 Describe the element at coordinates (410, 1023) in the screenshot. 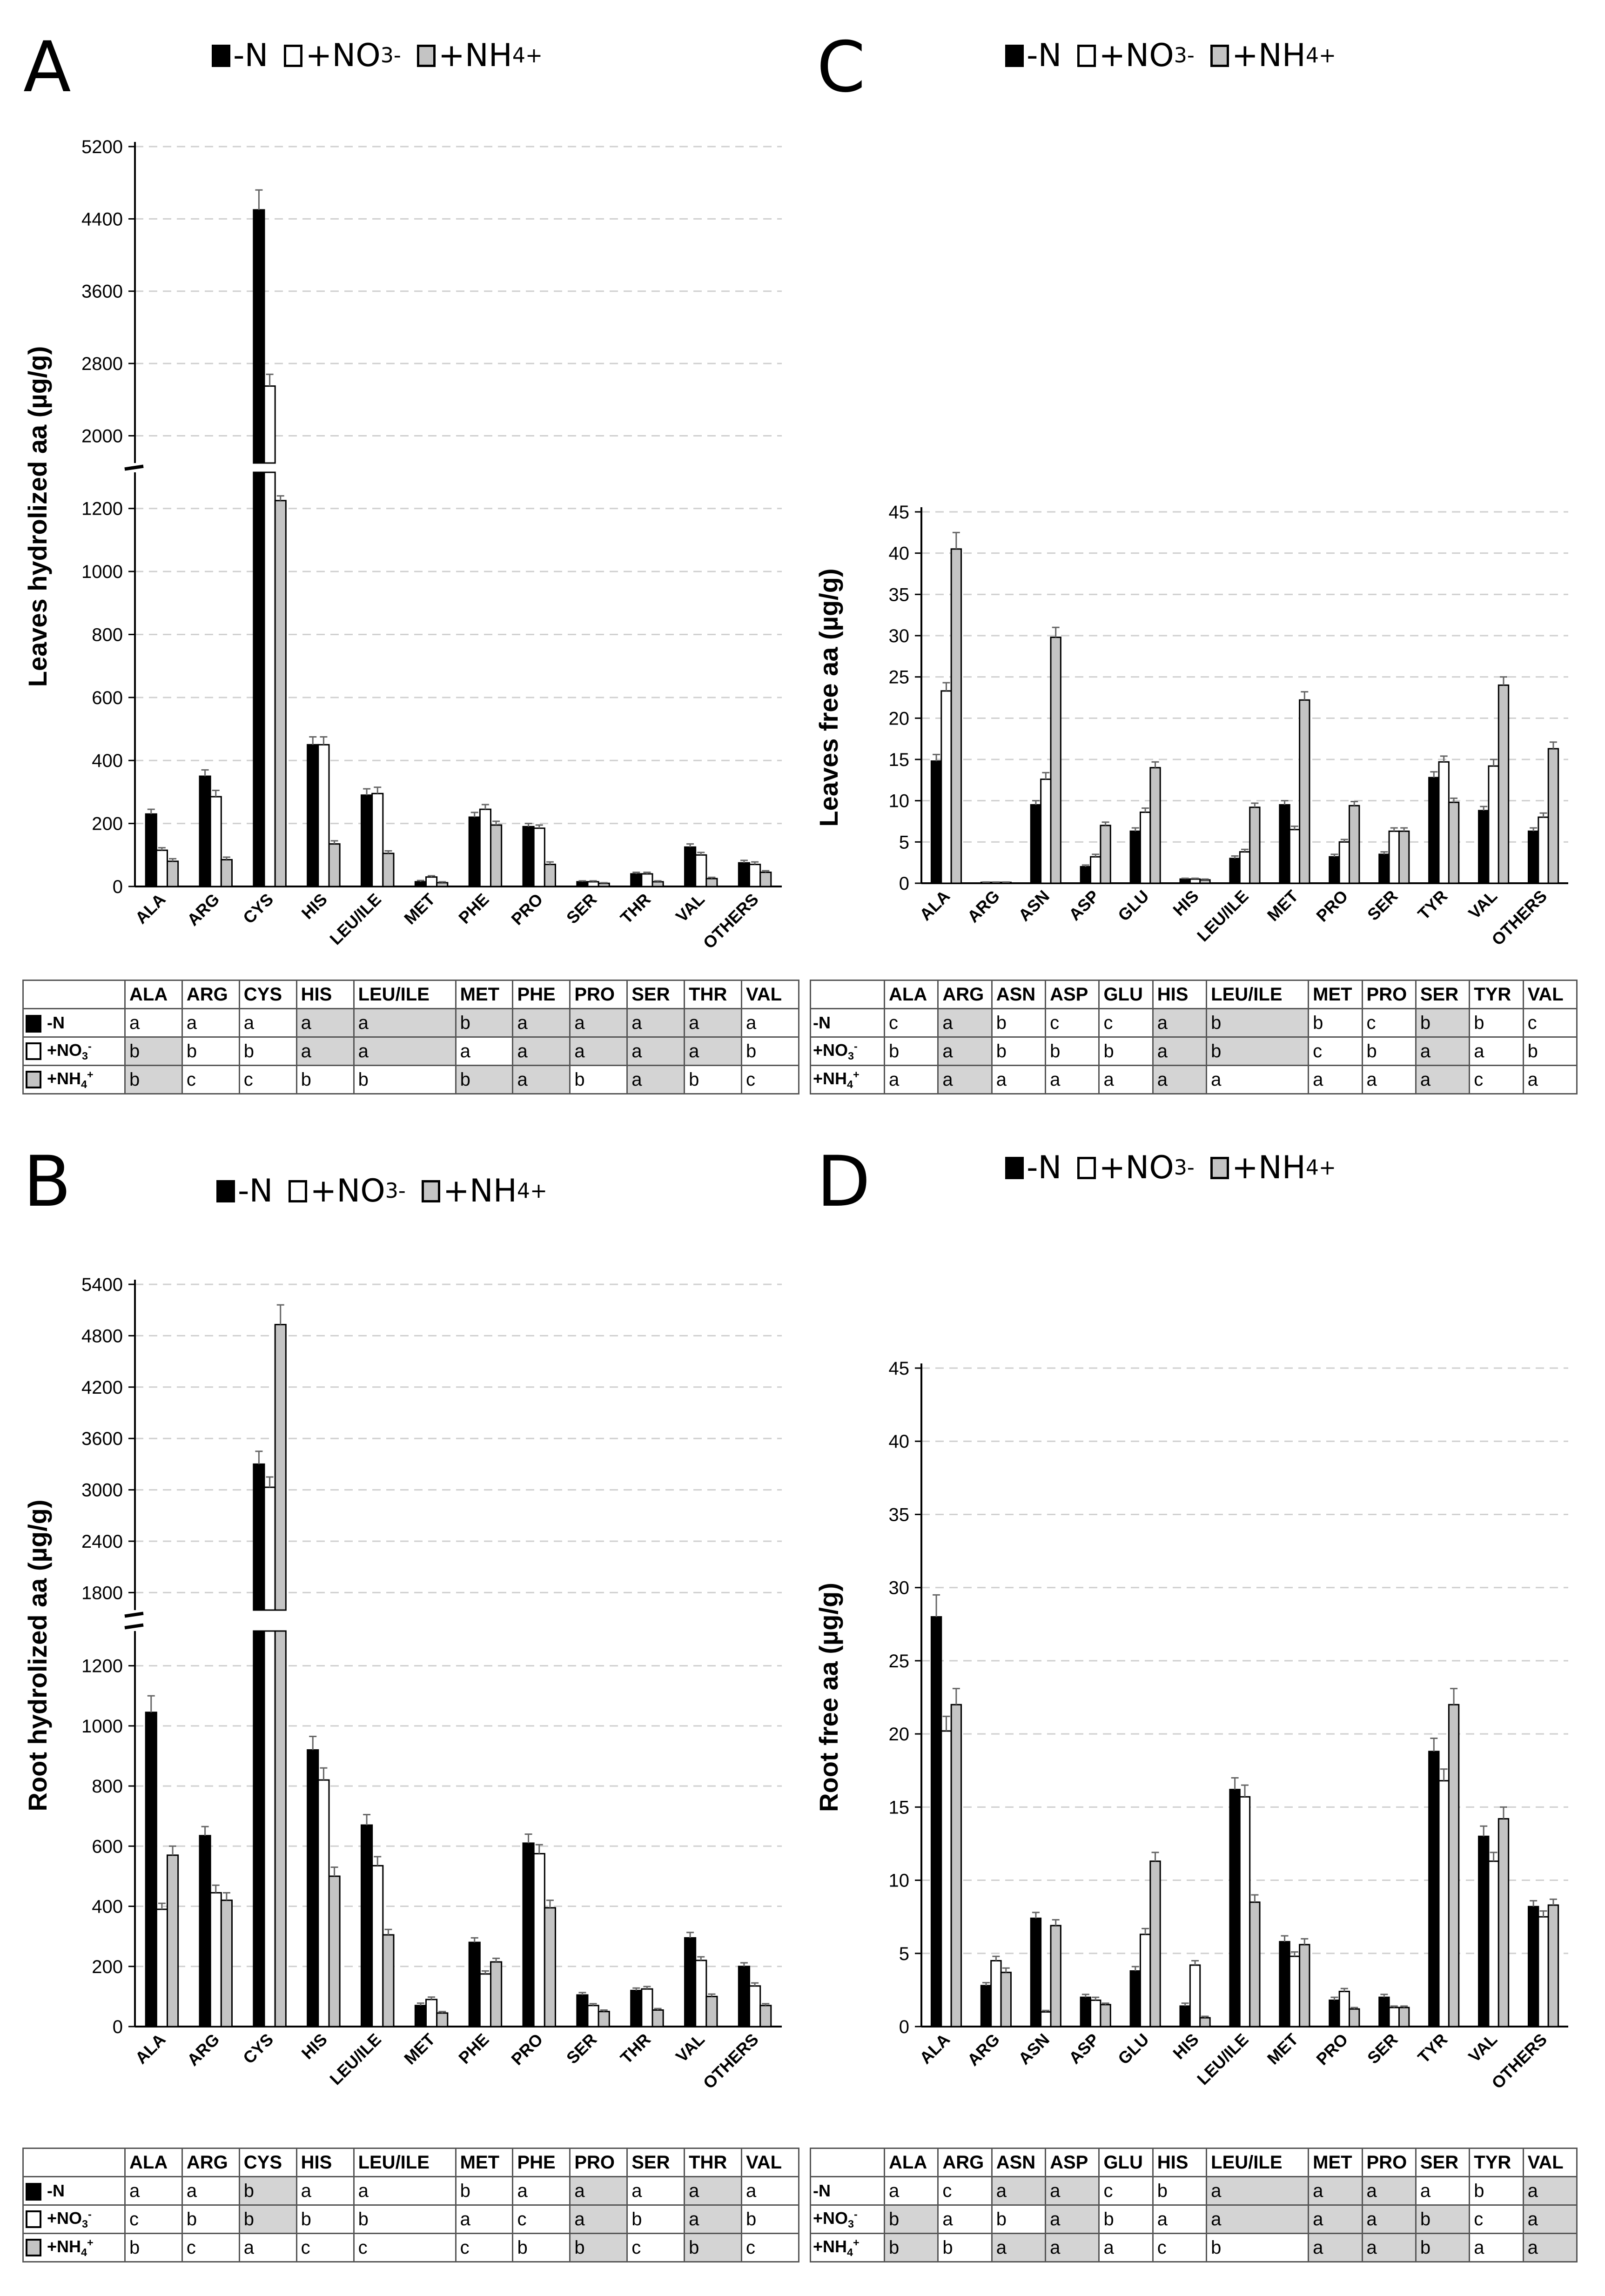

I see `table-row: -N a a a a a b a a a a a` at that location.